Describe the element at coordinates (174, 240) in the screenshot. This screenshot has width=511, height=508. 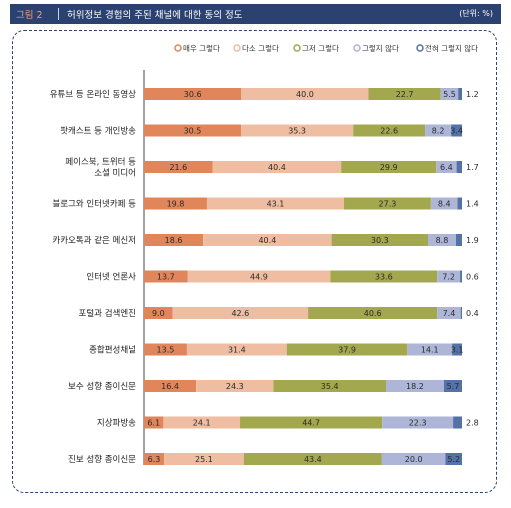
I see `data-label: 18.6` at that location.